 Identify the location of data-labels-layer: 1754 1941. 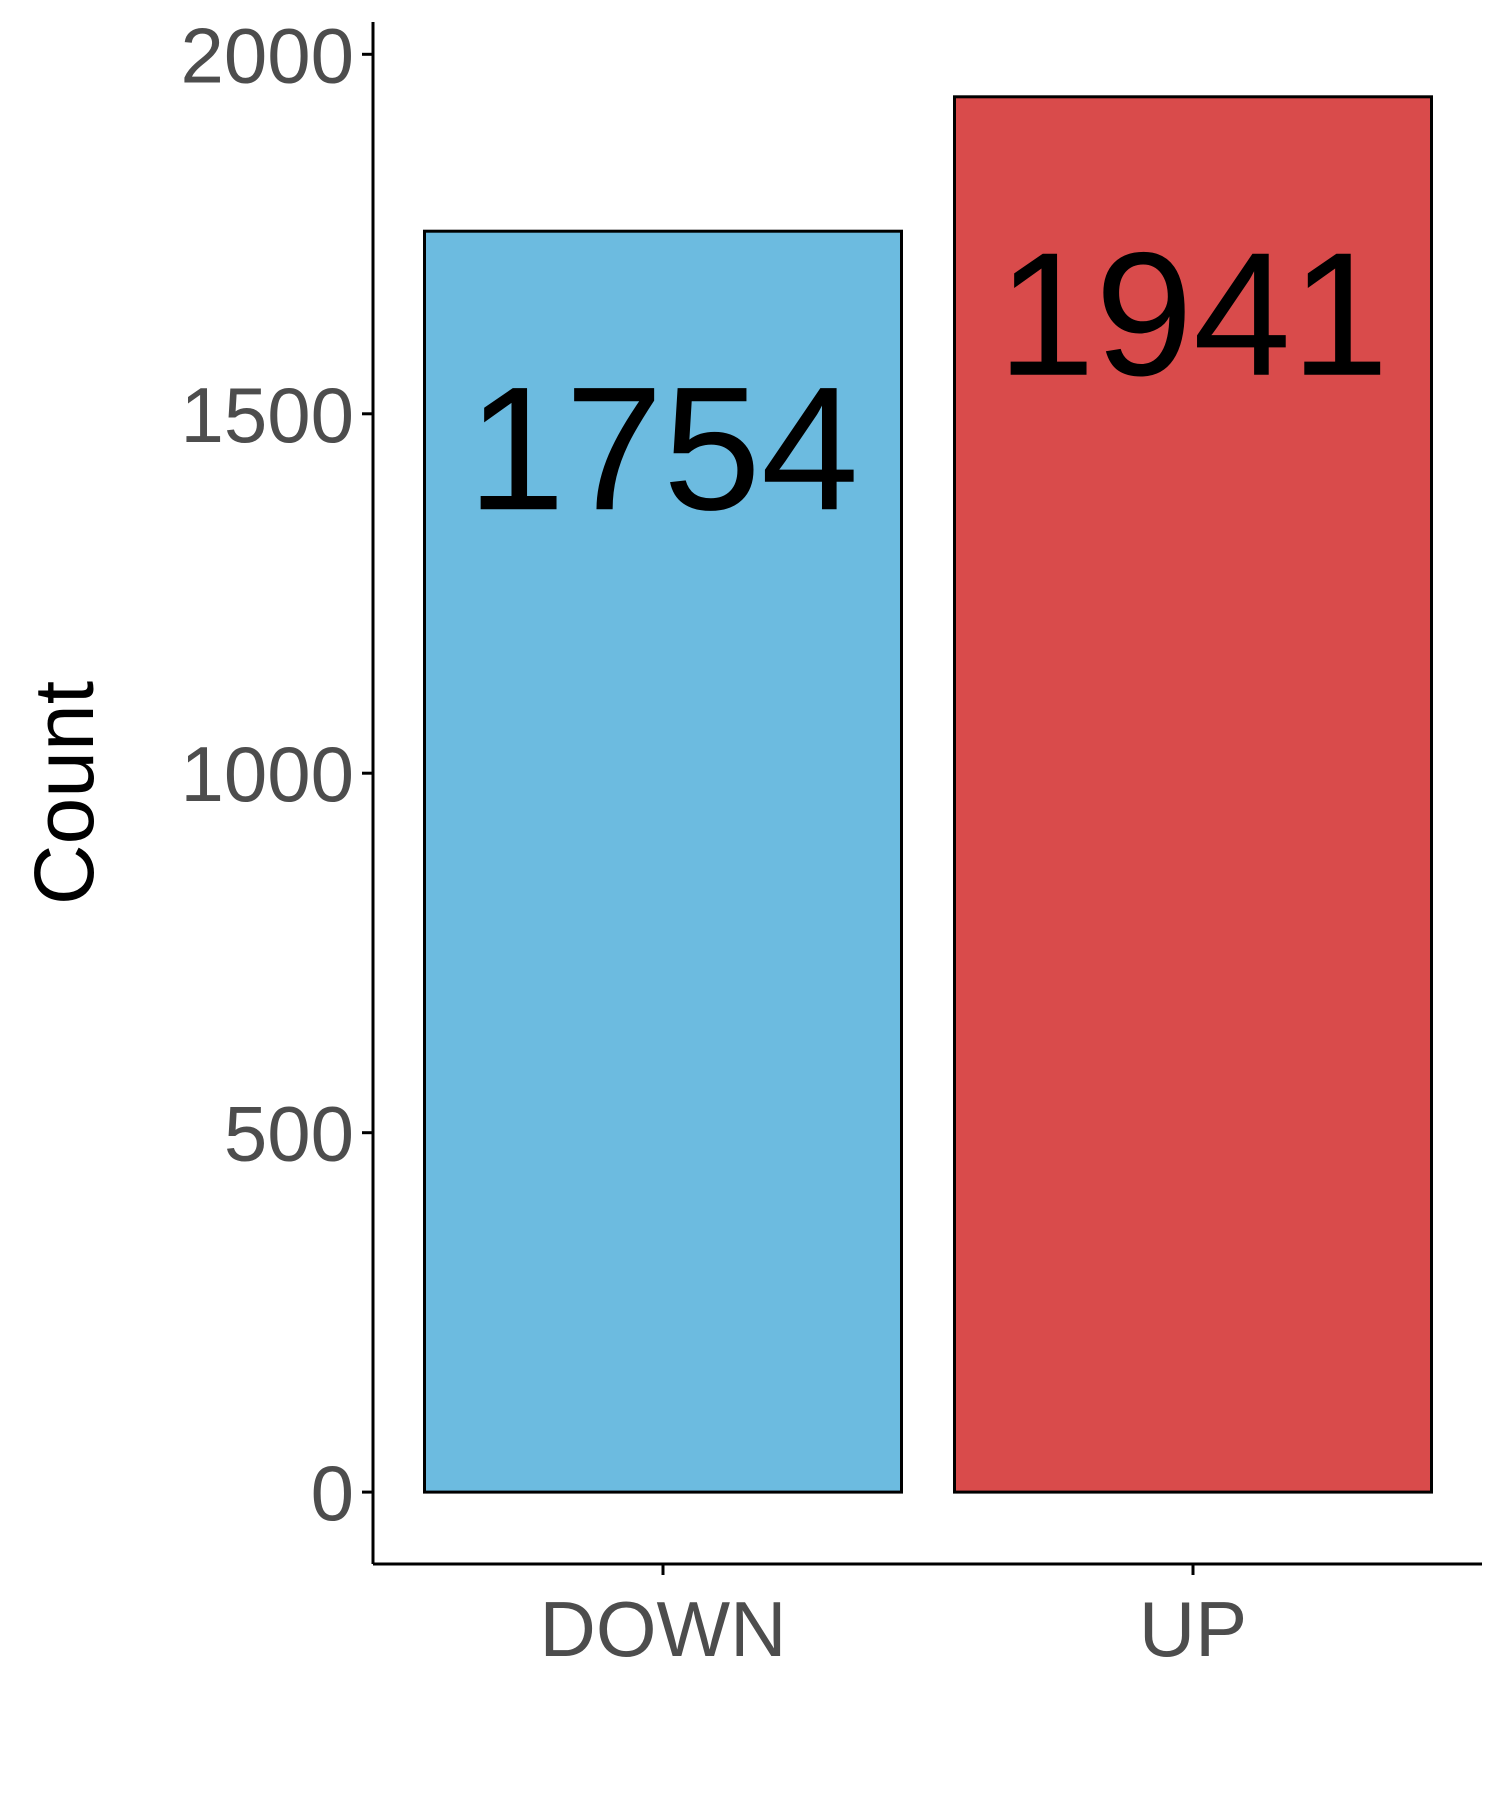
(928, 382).